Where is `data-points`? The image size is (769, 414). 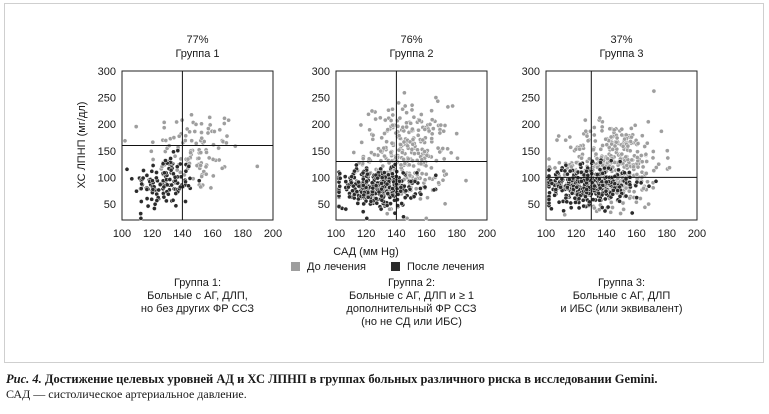 data-points is located at coordinates (191, 166).